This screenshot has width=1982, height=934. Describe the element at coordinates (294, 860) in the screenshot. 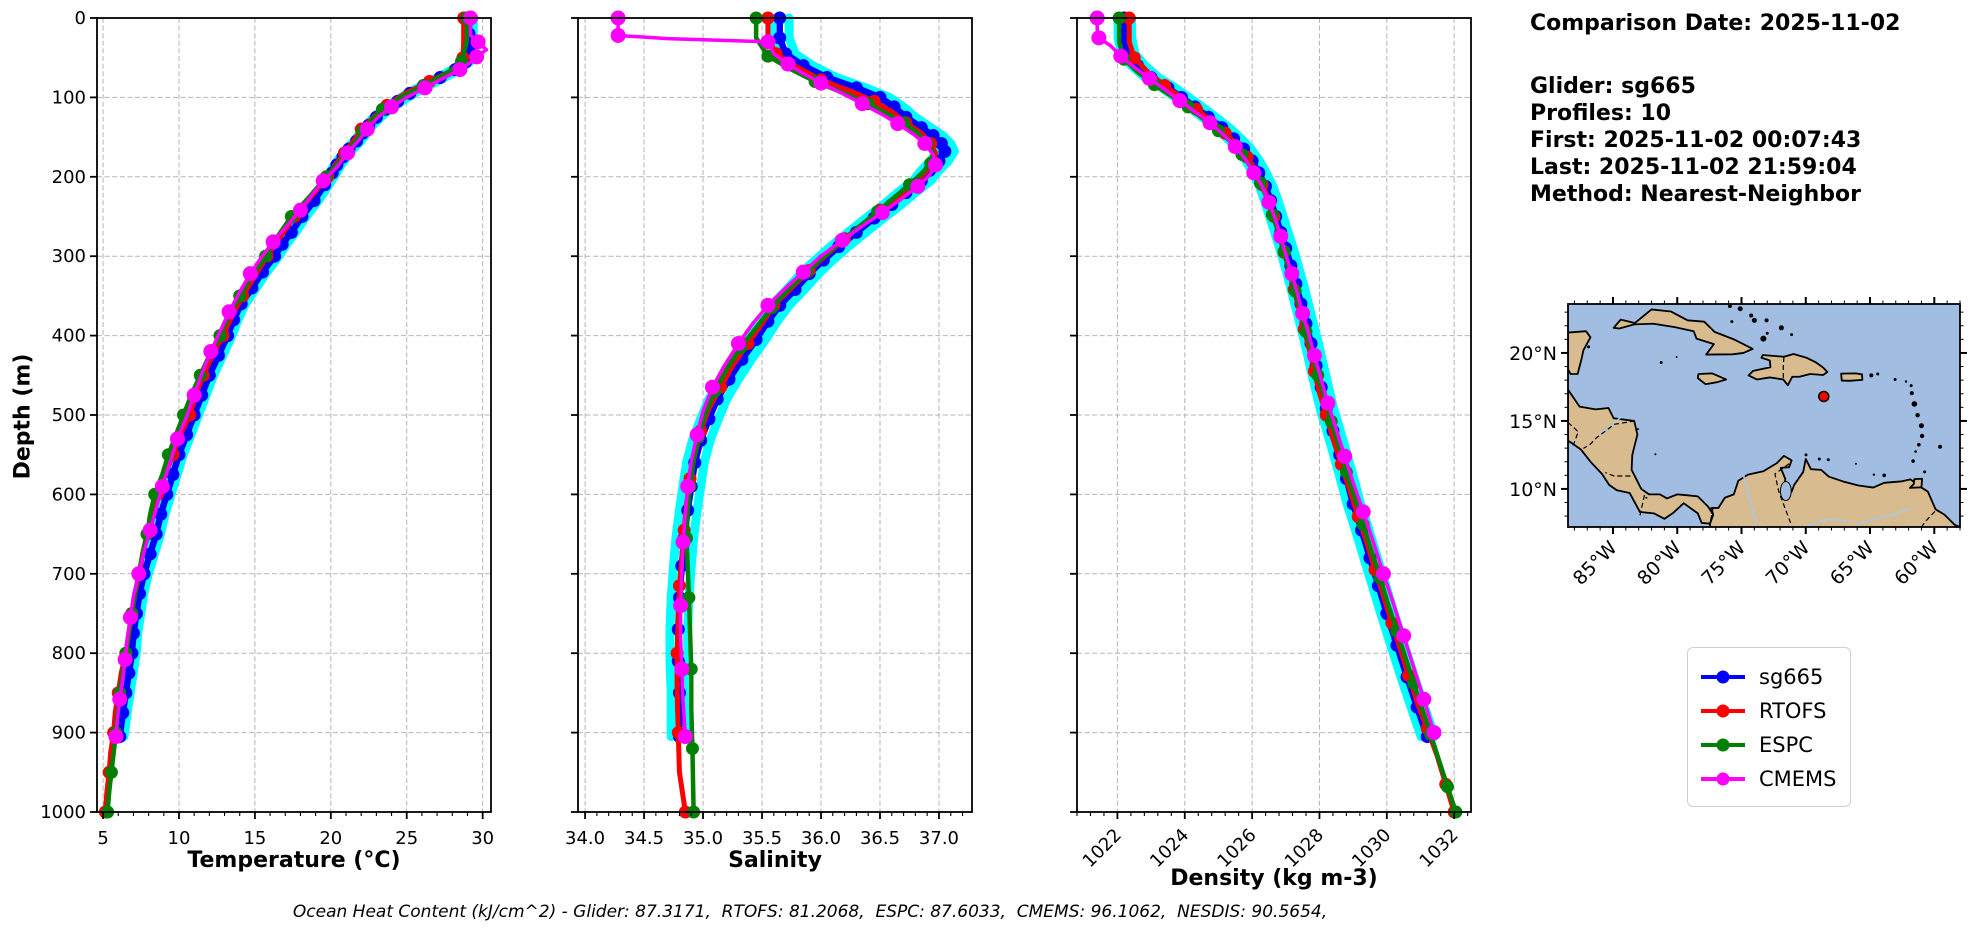

I see `temperature-axis-label: Temperature (°C)` at that location.